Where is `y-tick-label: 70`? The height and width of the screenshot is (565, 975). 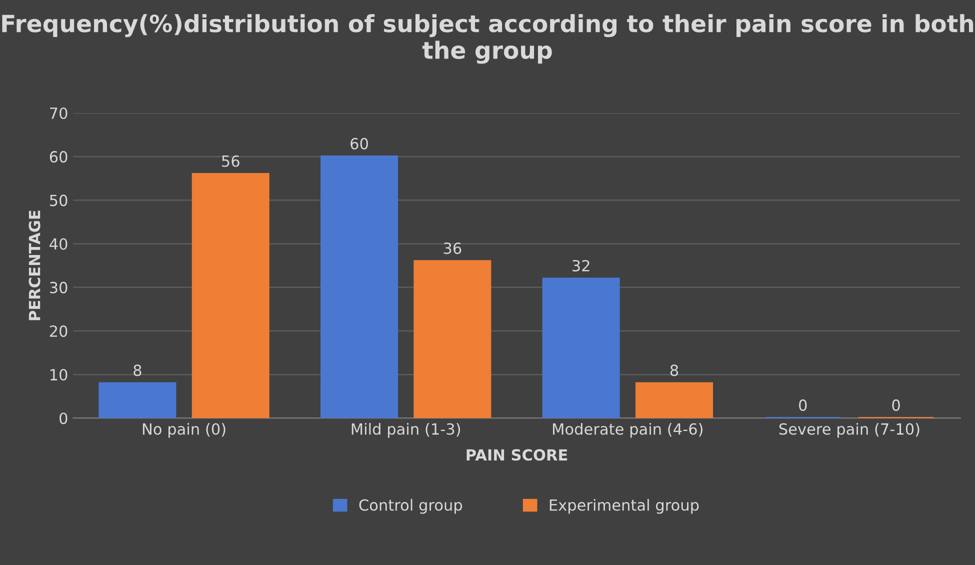 y-tick-label: 70 is located at coordinates (59, 113).